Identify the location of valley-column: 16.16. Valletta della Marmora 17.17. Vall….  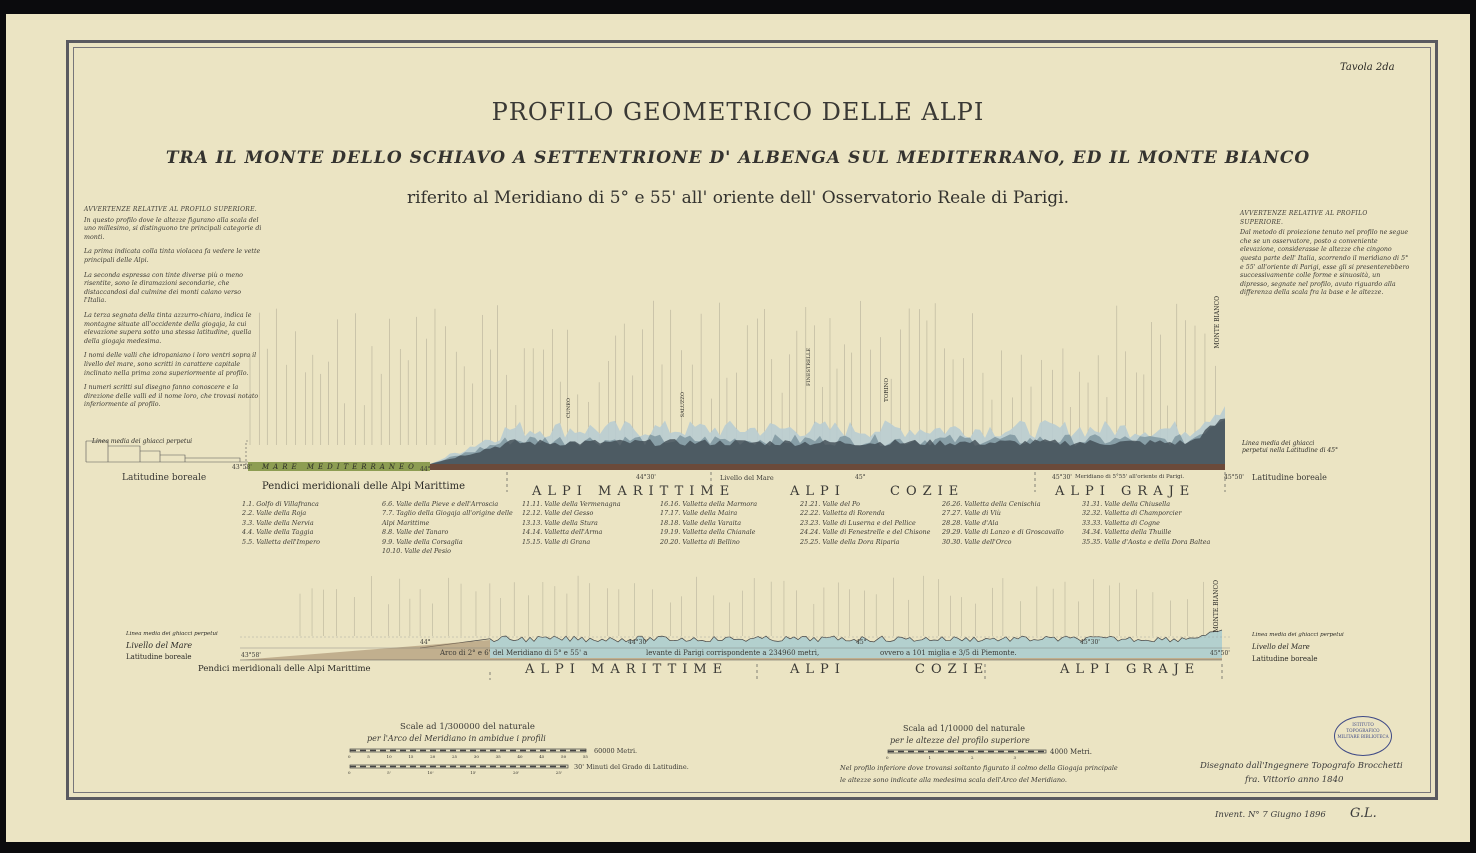
(727, 523).